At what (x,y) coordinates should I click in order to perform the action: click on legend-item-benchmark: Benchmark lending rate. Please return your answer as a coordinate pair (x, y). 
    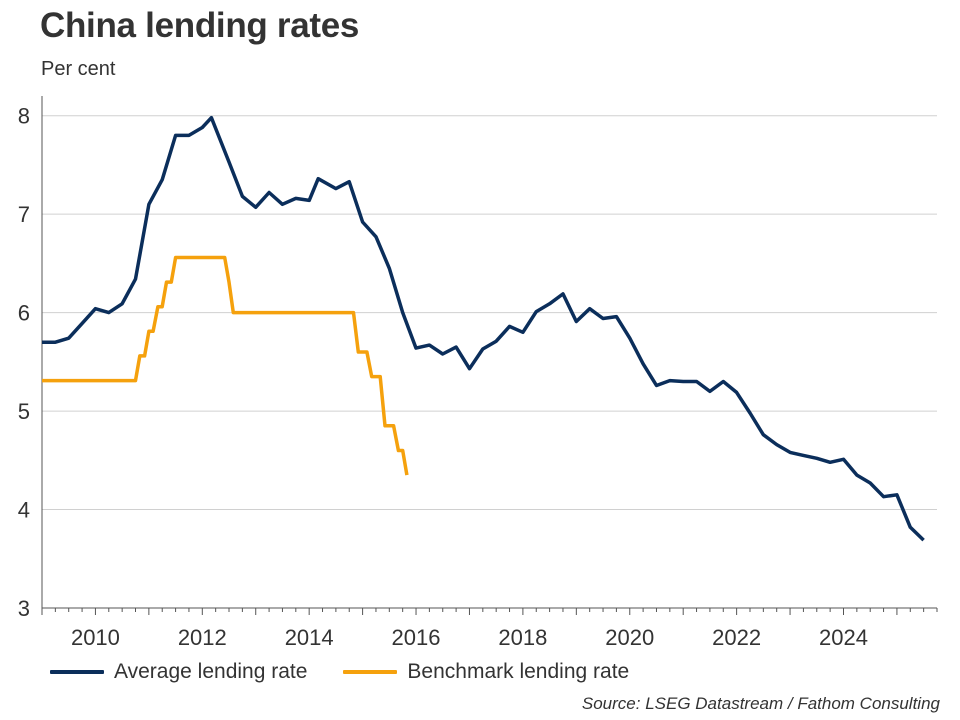
    Looking at the image, I should click on (486, 672).